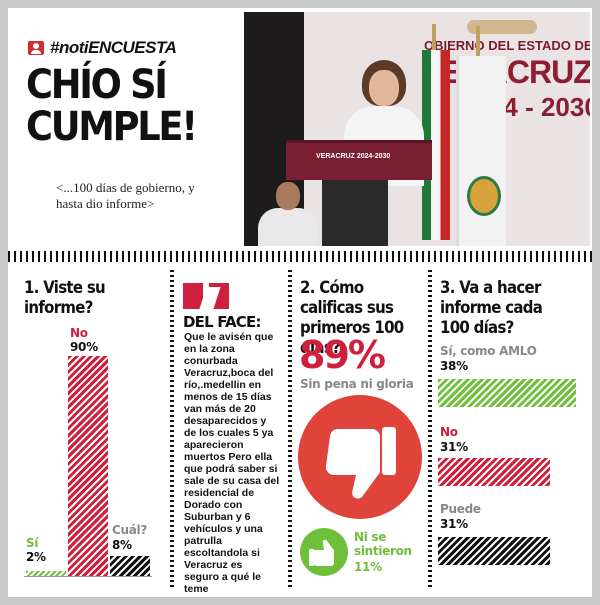 The image size is (600, 605). Describe the element at coordinates (484, 196) in the screenshot. I see `state-emblem` at that location.